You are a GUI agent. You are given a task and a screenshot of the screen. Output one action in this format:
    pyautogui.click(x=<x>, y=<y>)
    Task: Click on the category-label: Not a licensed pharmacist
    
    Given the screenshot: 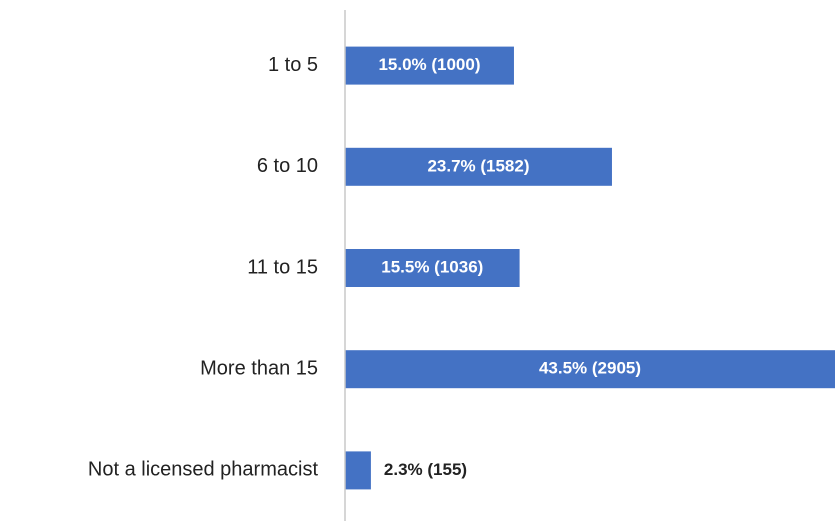 What is the action you would take?
    pyautogui.click(x=203, y=470)
    